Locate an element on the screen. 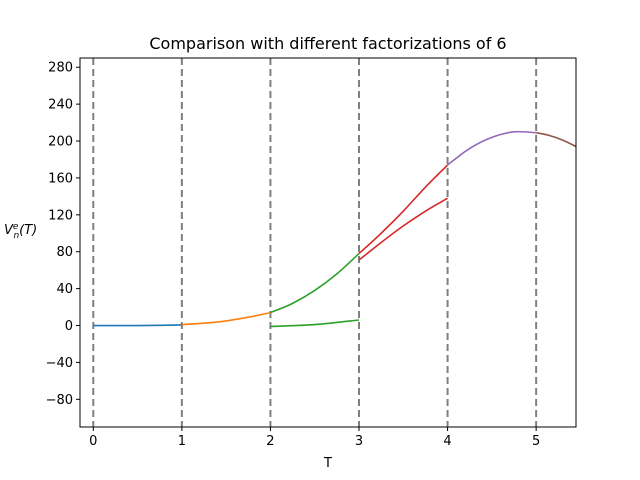 The height and width of the screenshot is (480, 640). y-tick-label: 0 is located at coordinates (69, 326).